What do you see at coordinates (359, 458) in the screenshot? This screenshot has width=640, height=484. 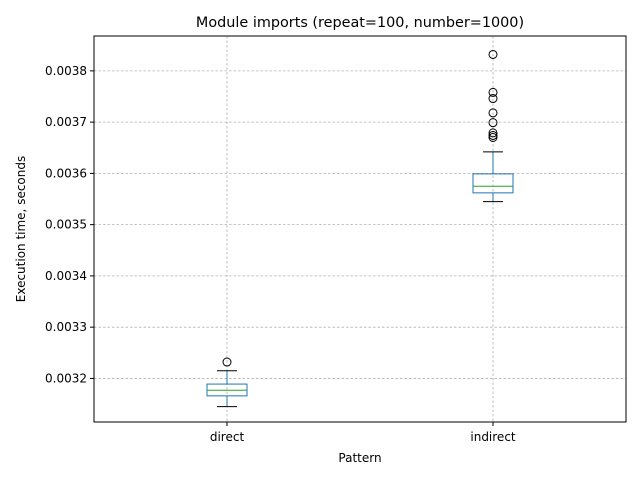 I see `x-axis-label: Pattern` at bounding box center [359, 458].